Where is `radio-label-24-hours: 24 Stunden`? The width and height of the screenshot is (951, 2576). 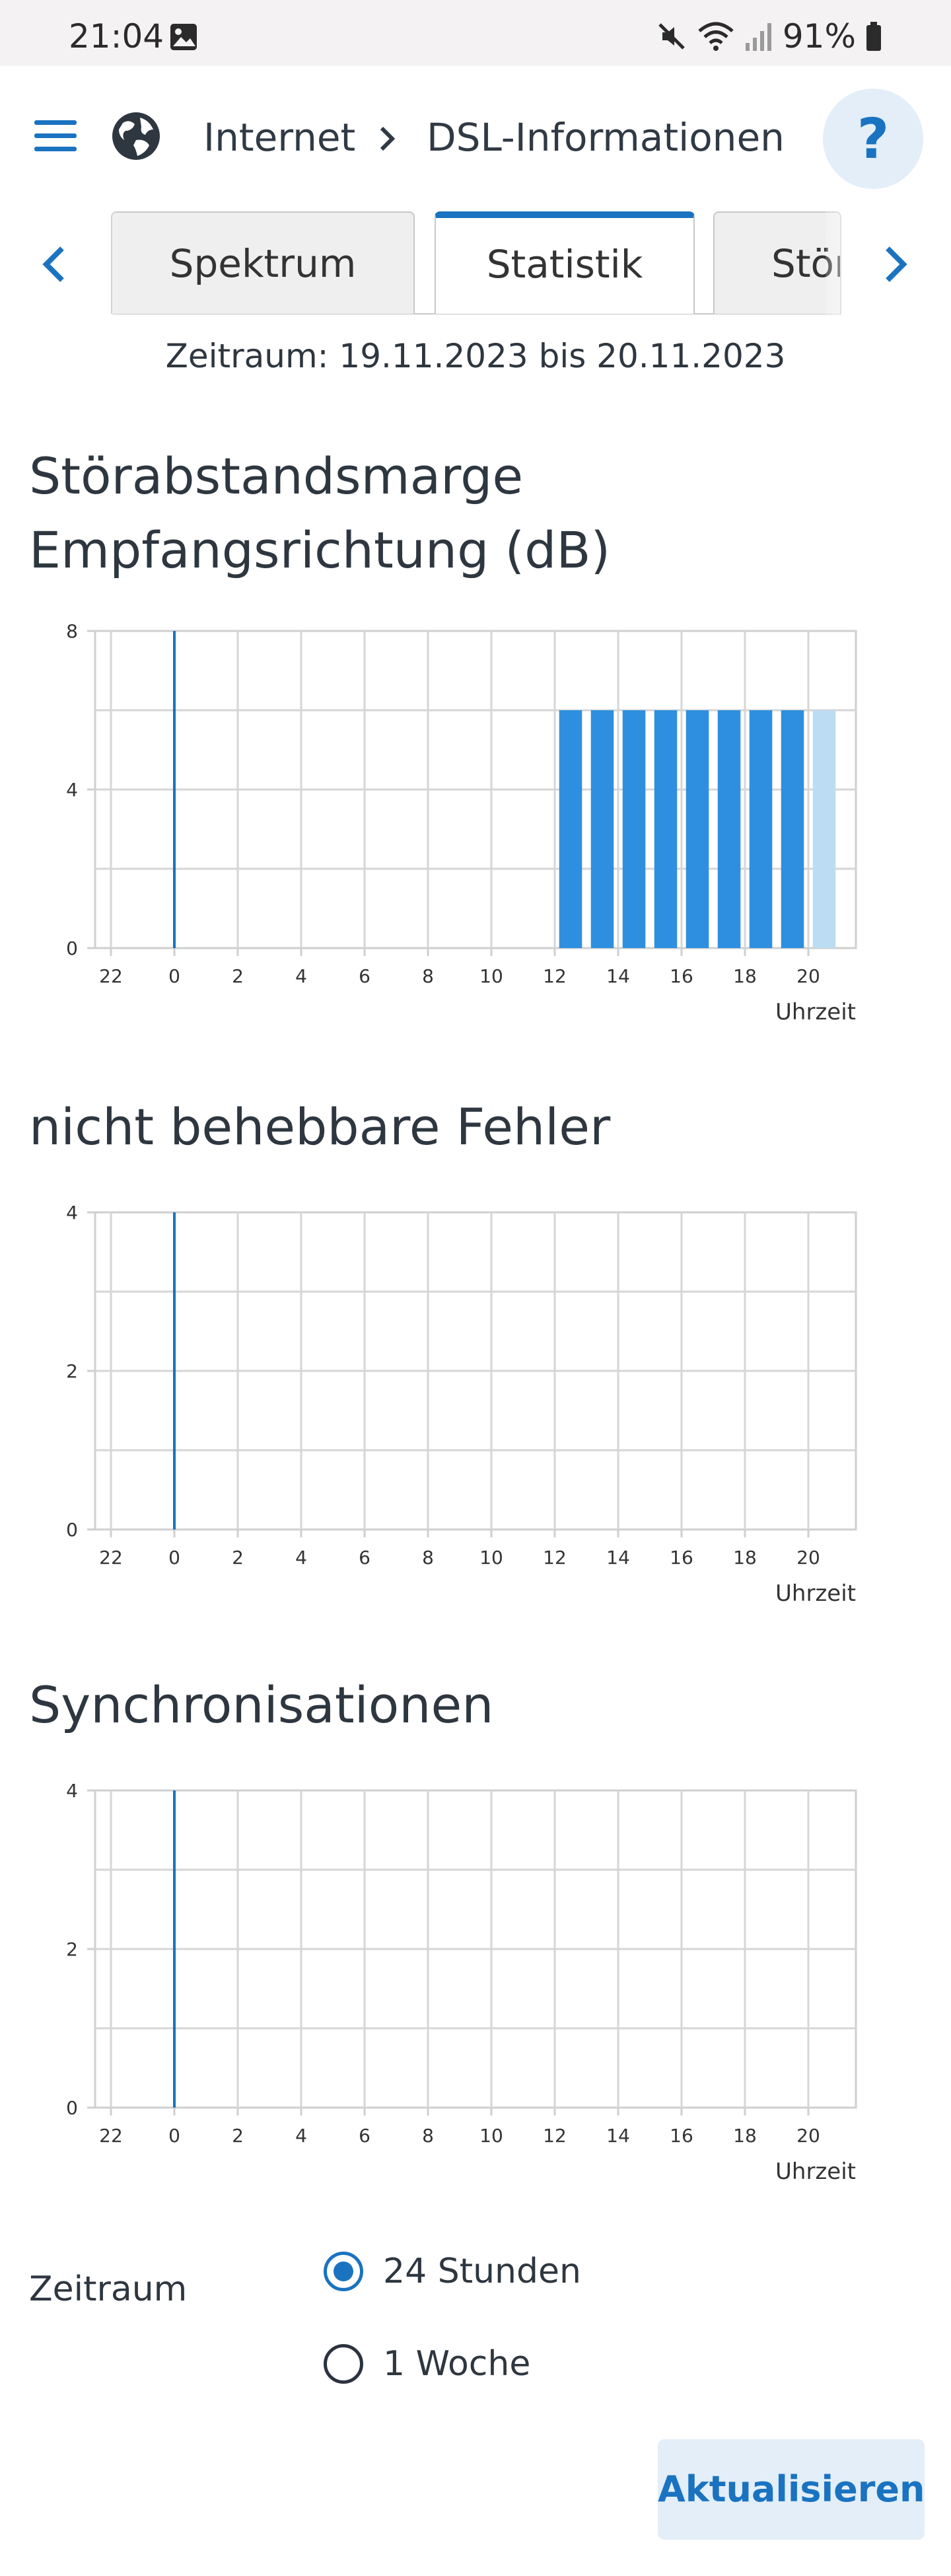
radio-label-24-hours: 24 Stunden is located at coordinates (482, 2271).